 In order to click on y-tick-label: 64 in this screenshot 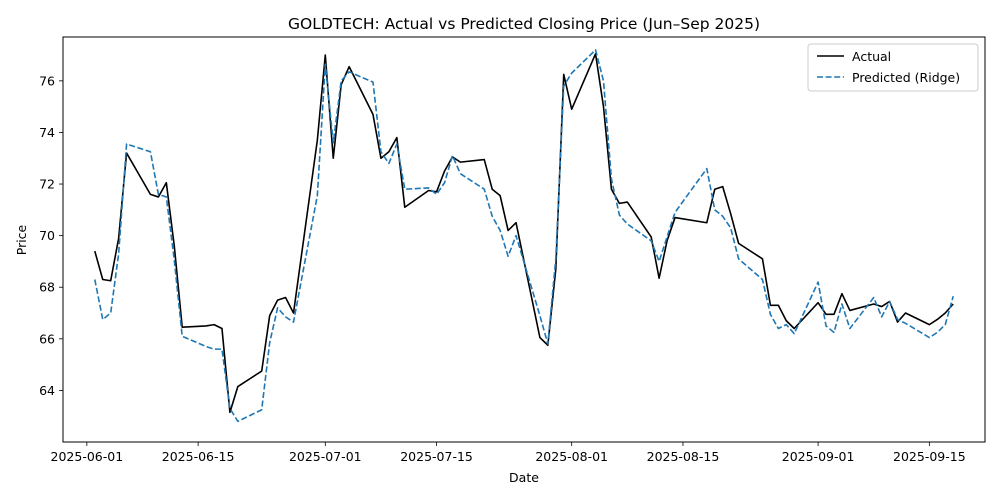, I will do `click(47, 390)`.